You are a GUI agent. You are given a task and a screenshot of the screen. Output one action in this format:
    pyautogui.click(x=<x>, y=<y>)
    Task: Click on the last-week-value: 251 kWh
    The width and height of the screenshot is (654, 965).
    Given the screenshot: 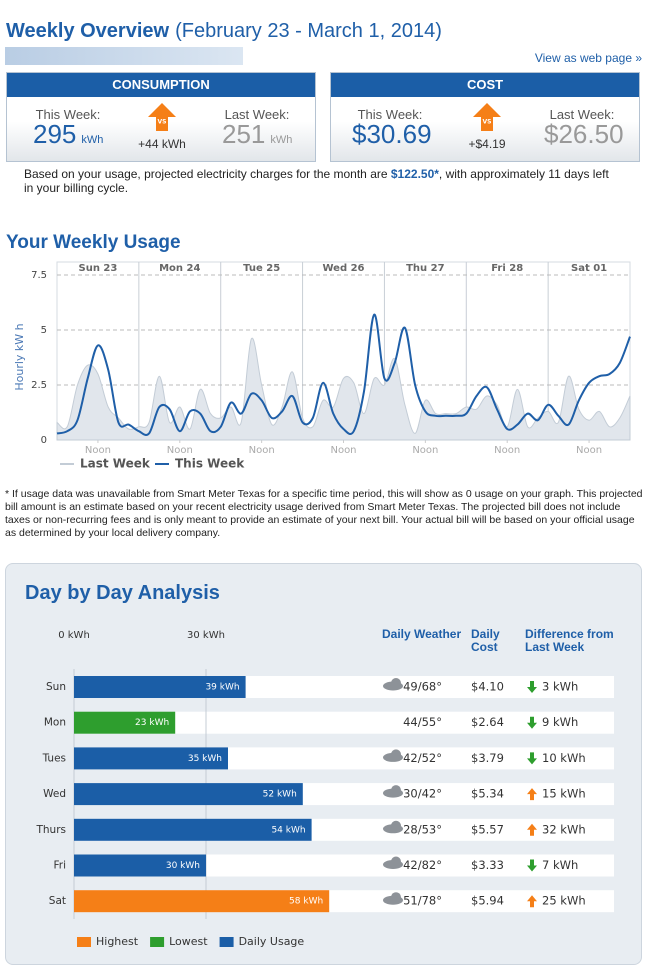 What is the action you would take?
    pyautogui.click(x=257, y=134)
    